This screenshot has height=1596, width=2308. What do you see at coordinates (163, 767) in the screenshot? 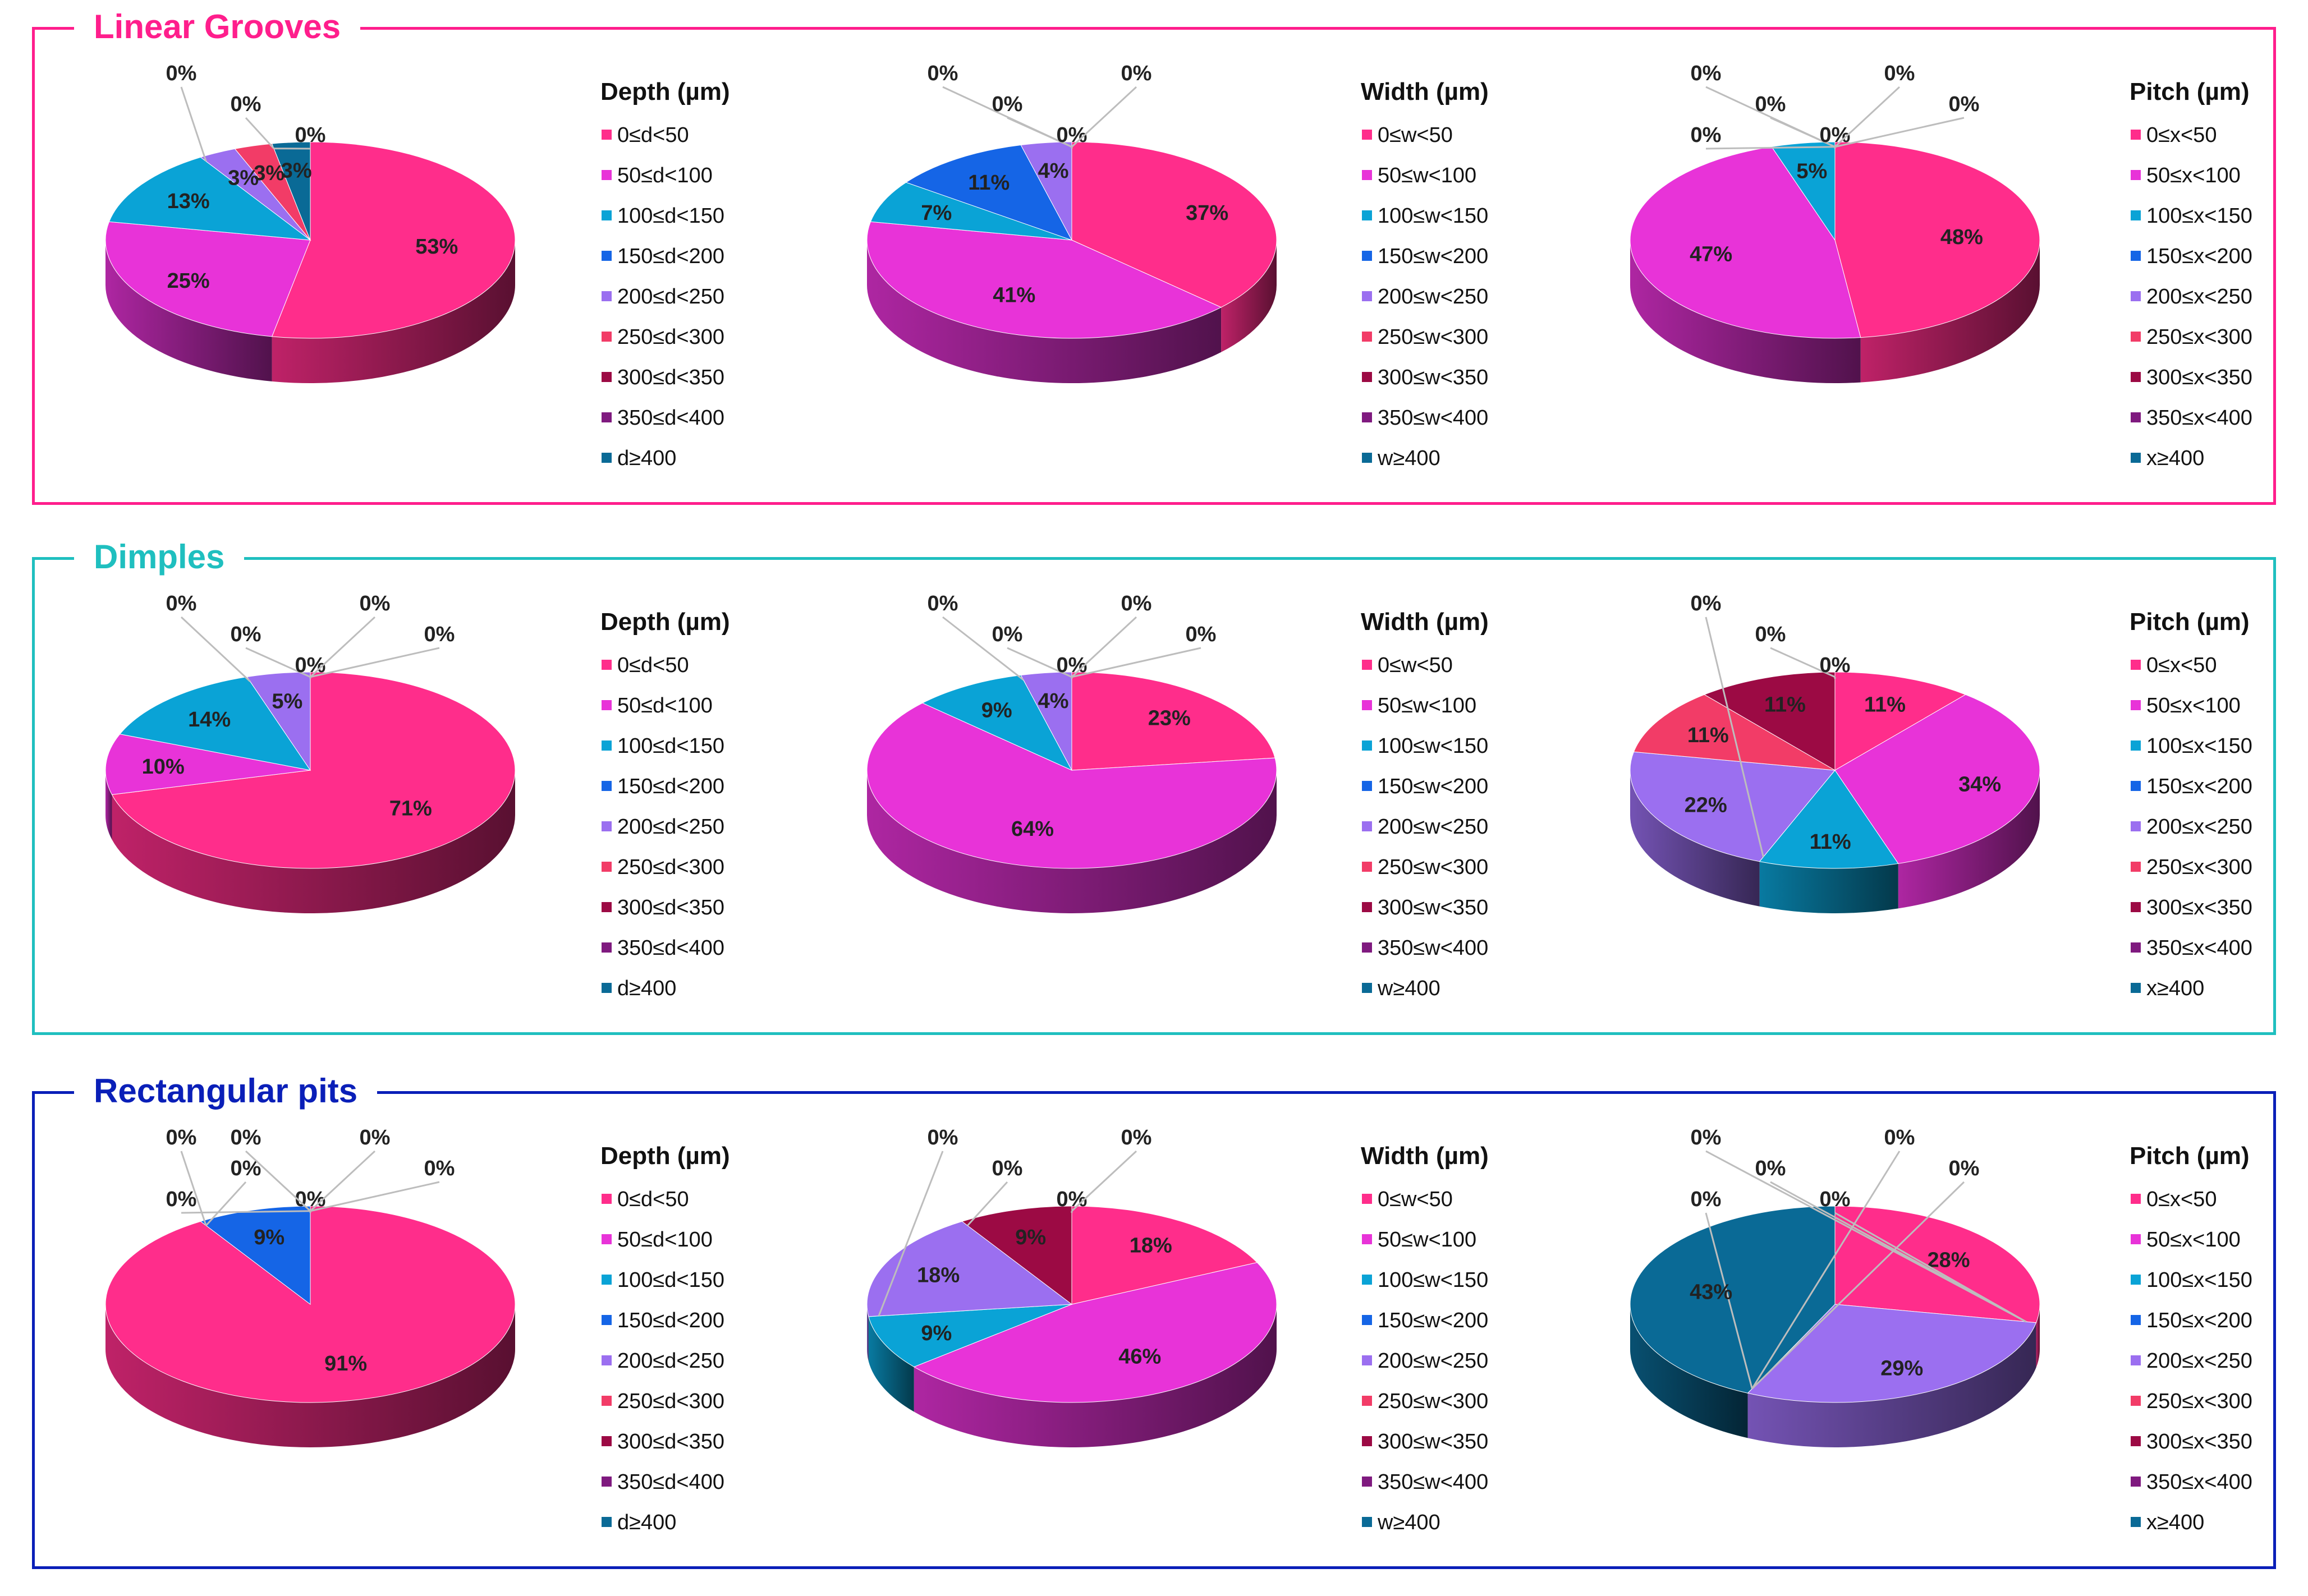
I see `pie-label-50-d-100: 10%` at bounding box center [163, 767].